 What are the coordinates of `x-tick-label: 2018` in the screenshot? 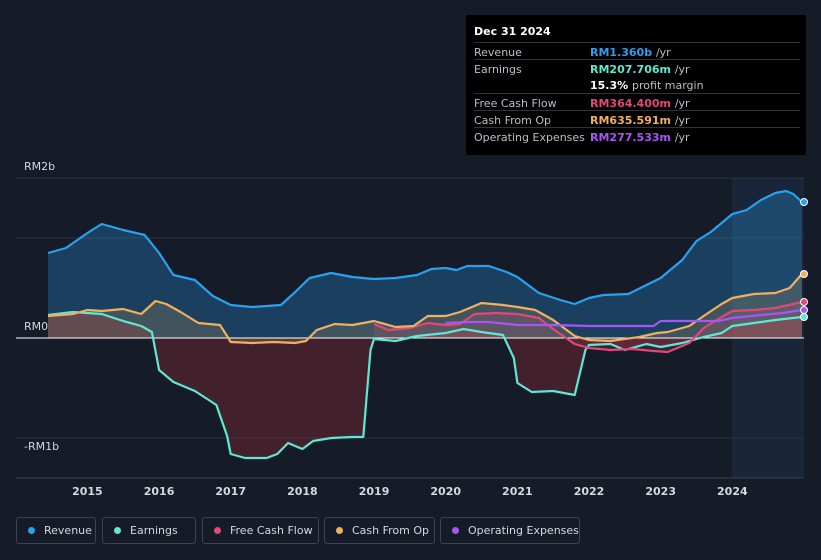 It's located at (302, 491).